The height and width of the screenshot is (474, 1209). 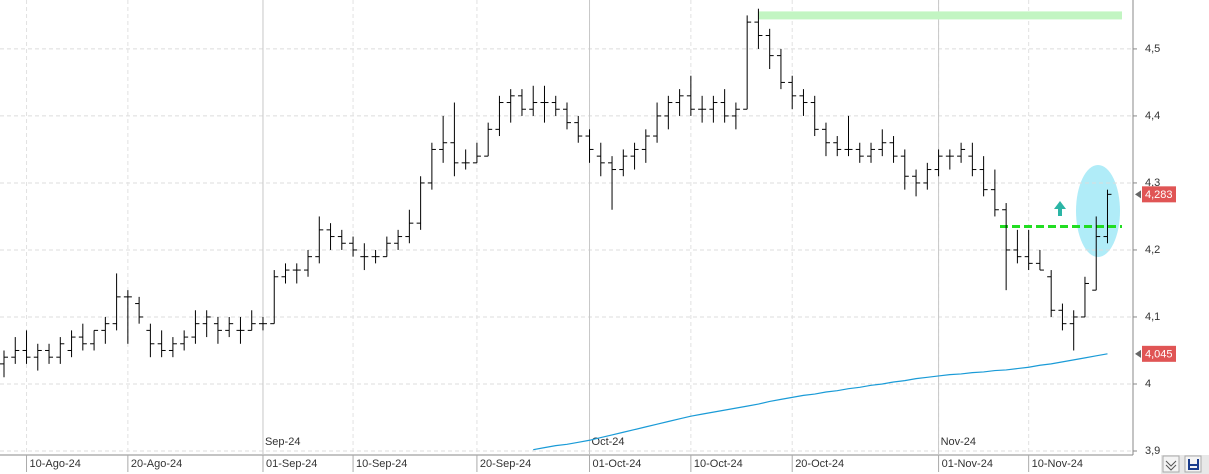 I want to click on resistance-band, so click(x=940, y=15).